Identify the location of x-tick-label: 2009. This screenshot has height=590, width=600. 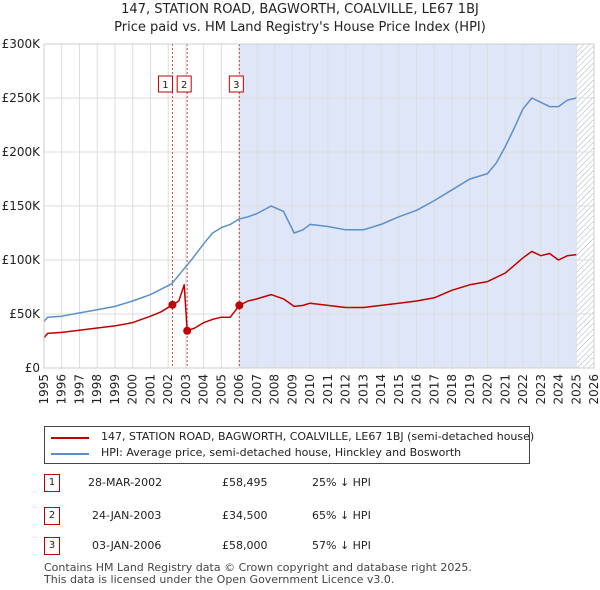
(292, 389).